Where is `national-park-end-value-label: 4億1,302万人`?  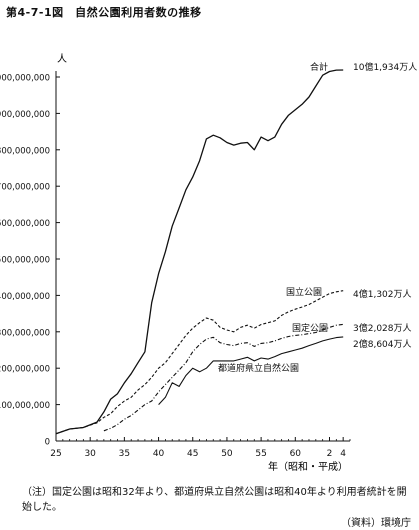
national-park-end-value-label: 4億1,302万人 is located at coordinates (382, 294).